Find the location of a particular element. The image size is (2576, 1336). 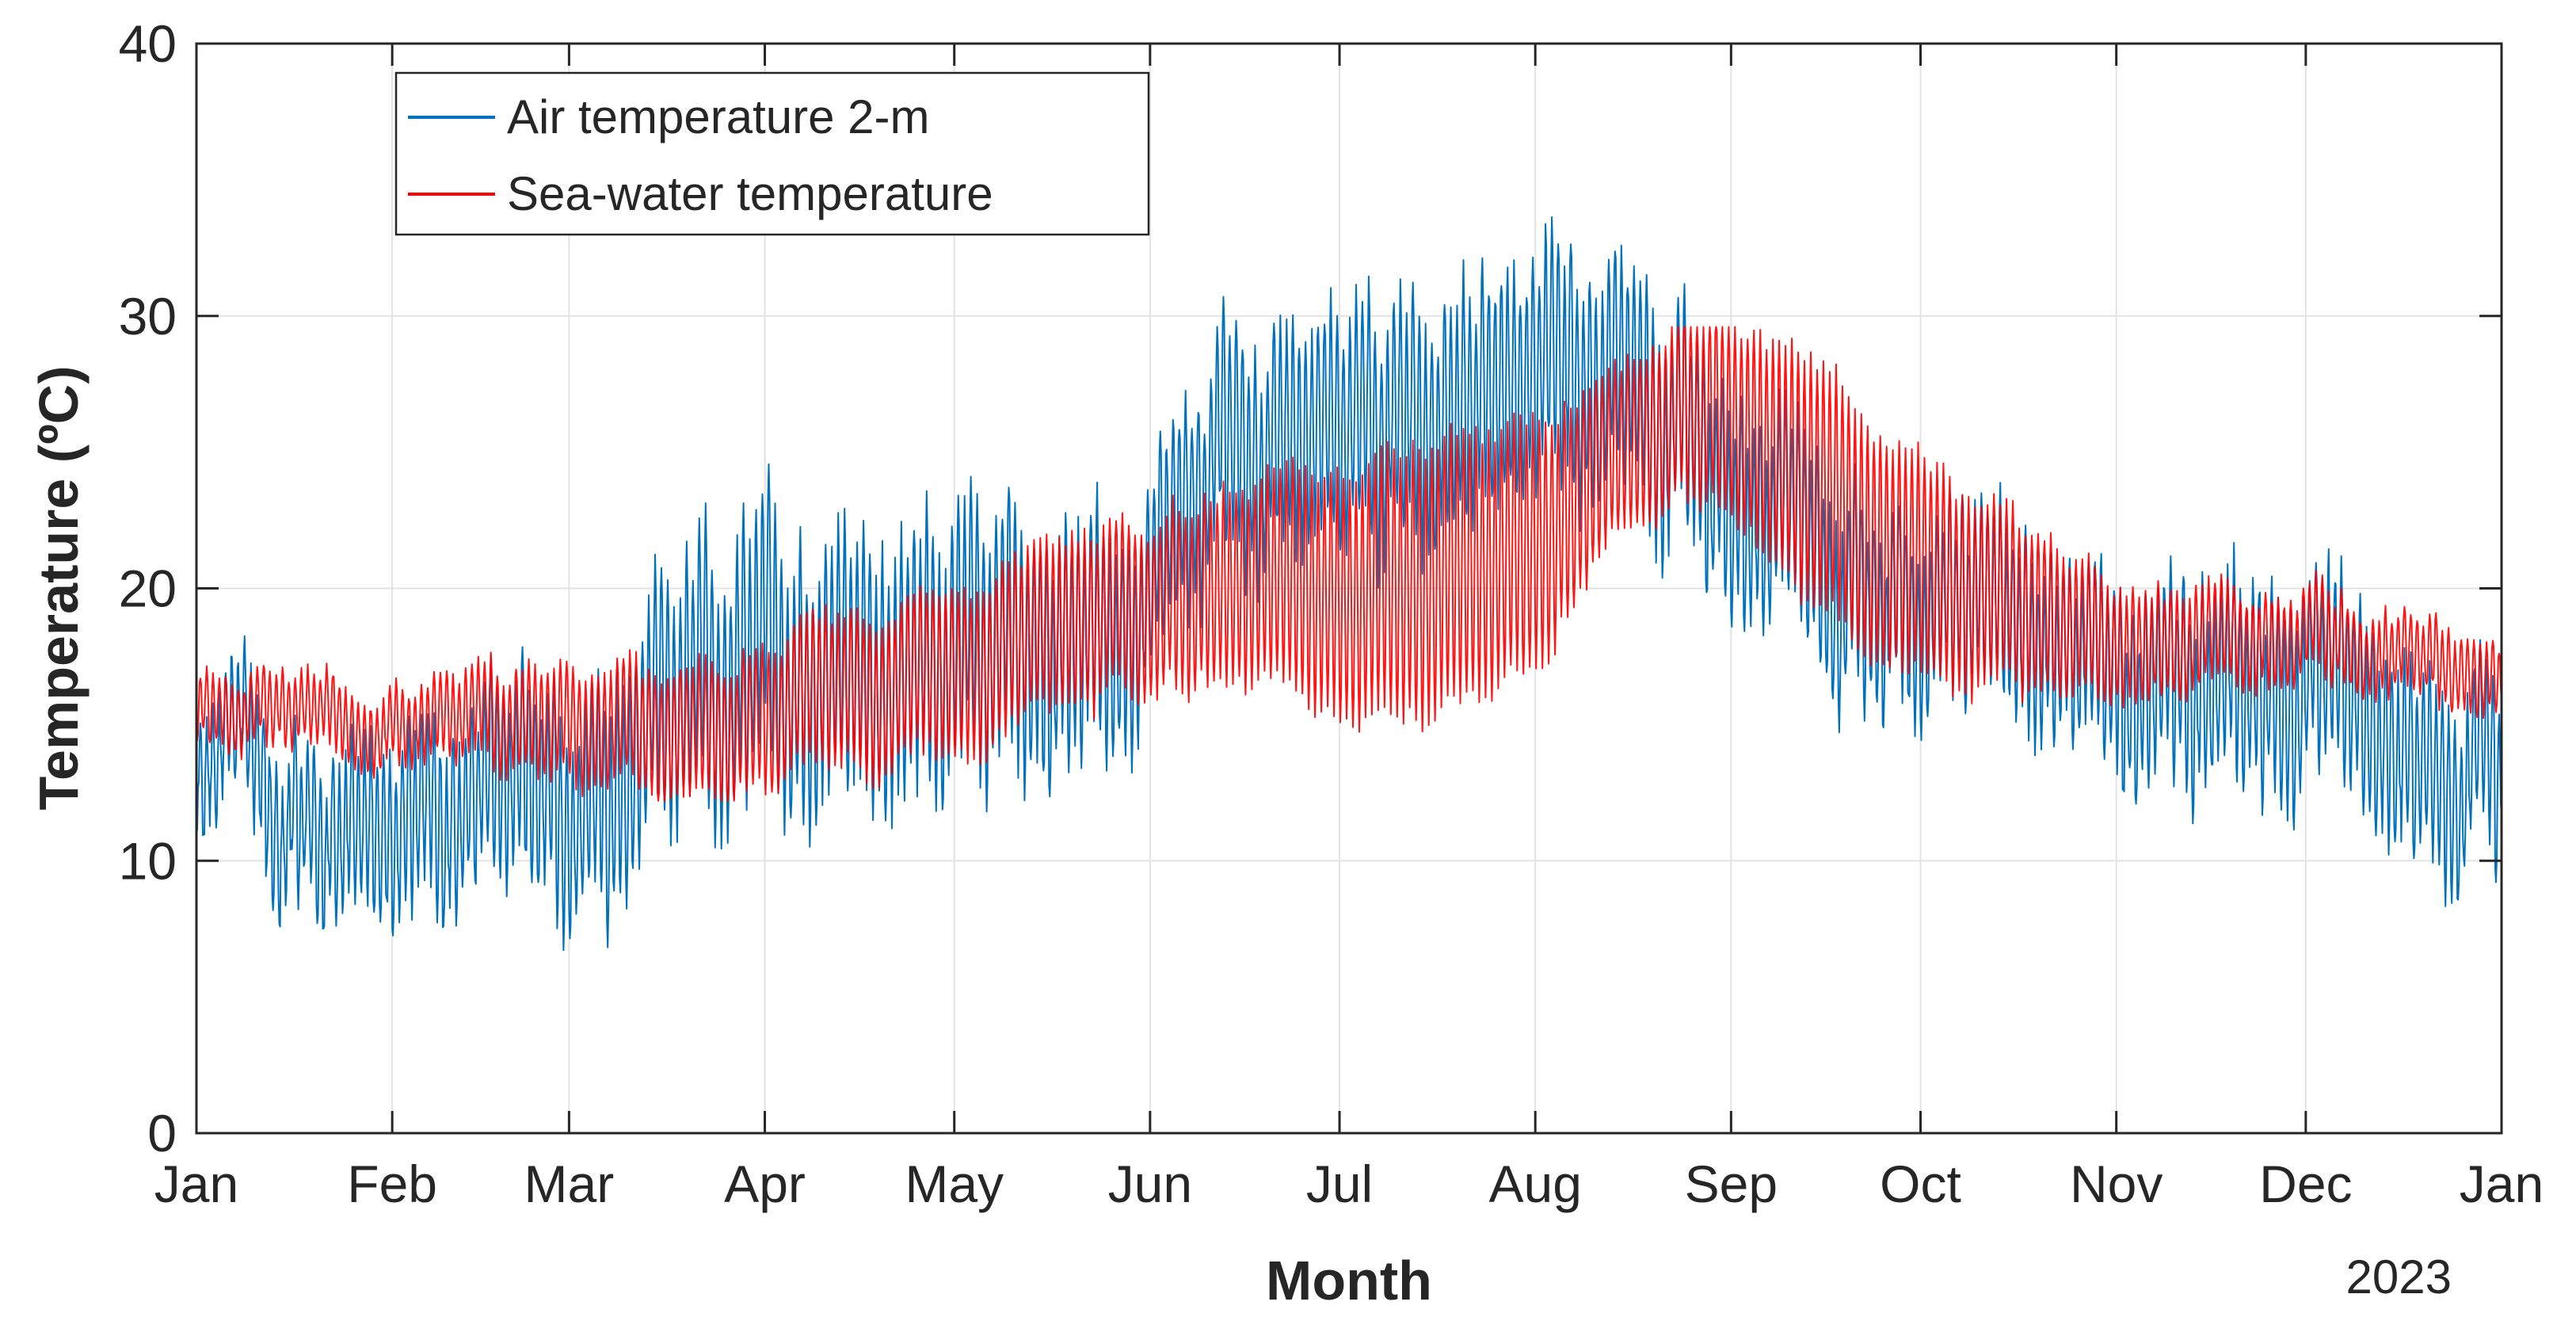

legend-box is located at coordinates (772, 153).